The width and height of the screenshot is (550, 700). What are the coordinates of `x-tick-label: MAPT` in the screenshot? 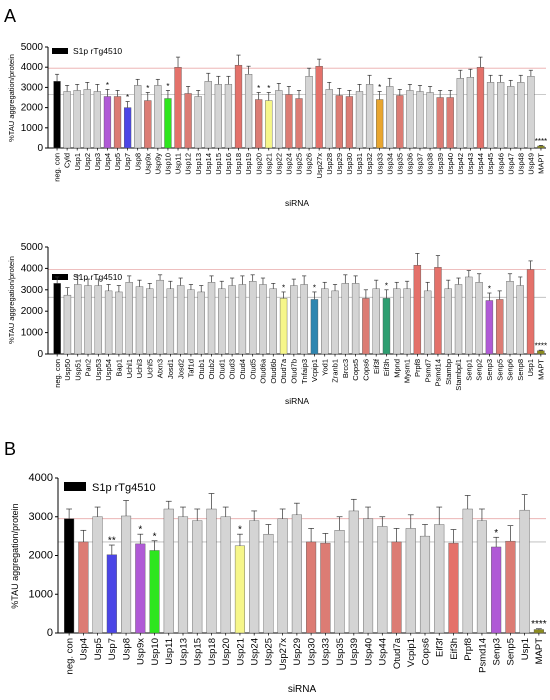 It's located at (541, 163).